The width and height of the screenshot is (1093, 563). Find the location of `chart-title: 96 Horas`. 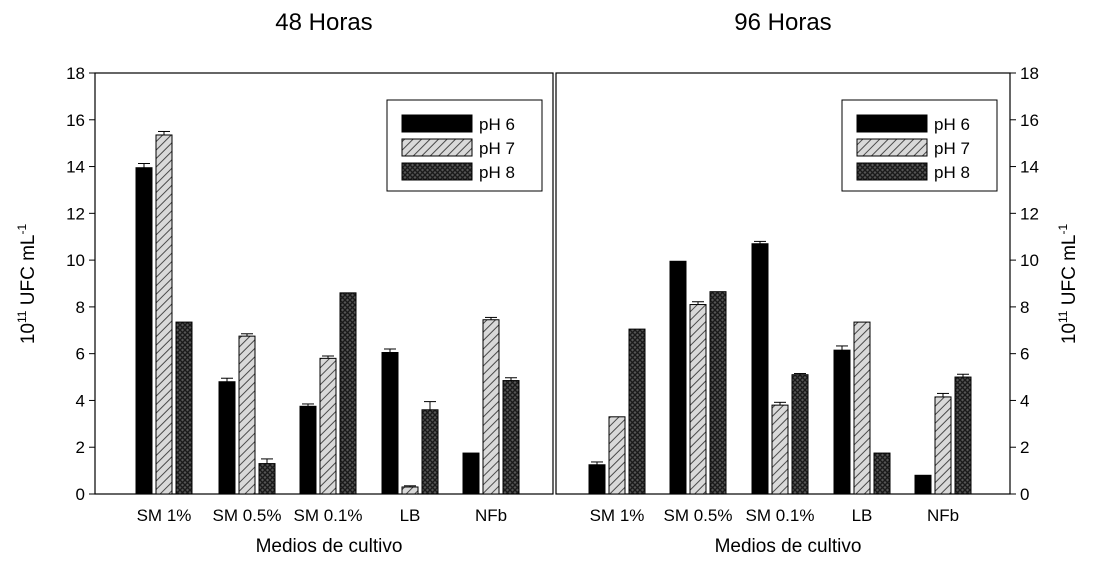

chart-title: 96 Horas is located at coordinates (782, 22).